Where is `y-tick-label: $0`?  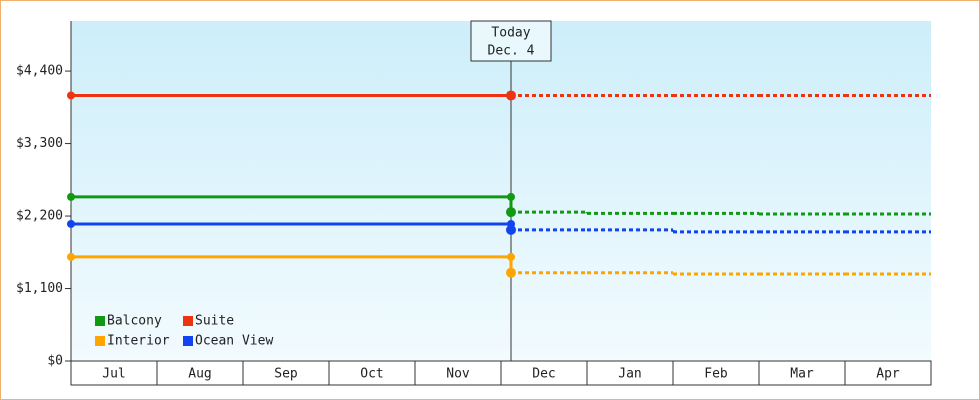
y-tick-label: $0 is located at coordinates (55, 361).